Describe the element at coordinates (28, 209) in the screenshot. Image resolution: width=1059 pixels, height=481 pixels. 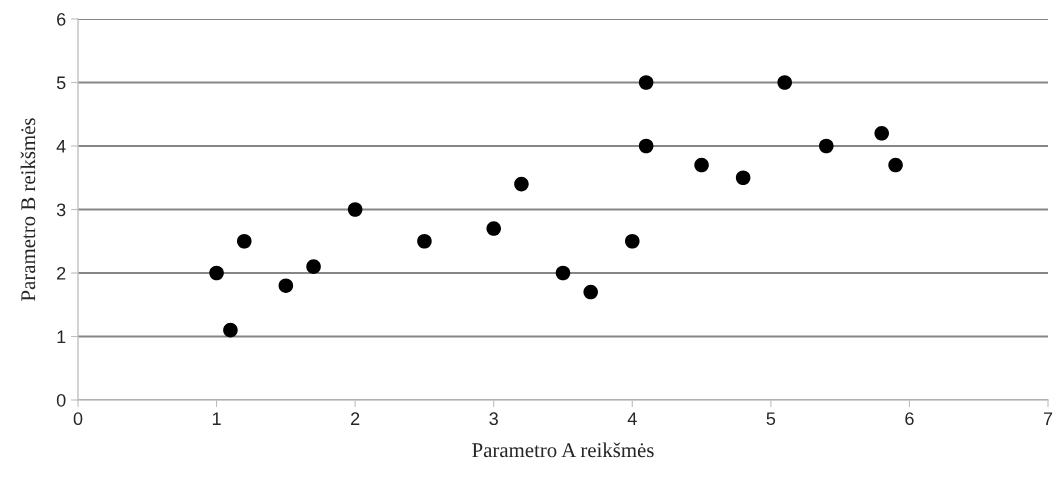
I see `y-axis-title: Parametro B reikšmės` at that location.